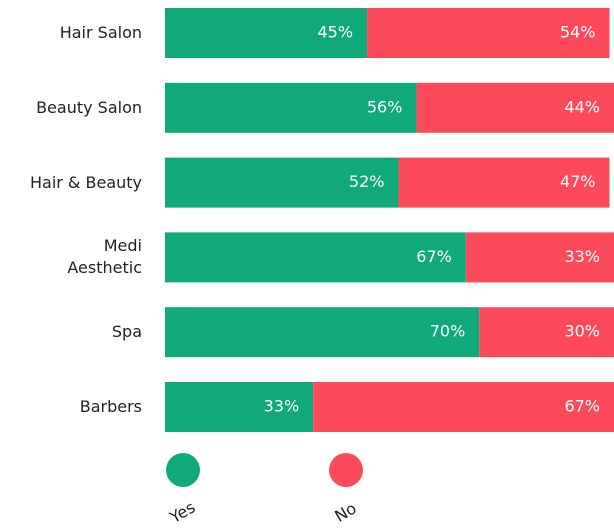 This screenshot has height=531, width=614. What do you see at coordinates (89, 107) in the screenshot?
I see `category-label: Beauty Salon` at bounding box center [89, 107].